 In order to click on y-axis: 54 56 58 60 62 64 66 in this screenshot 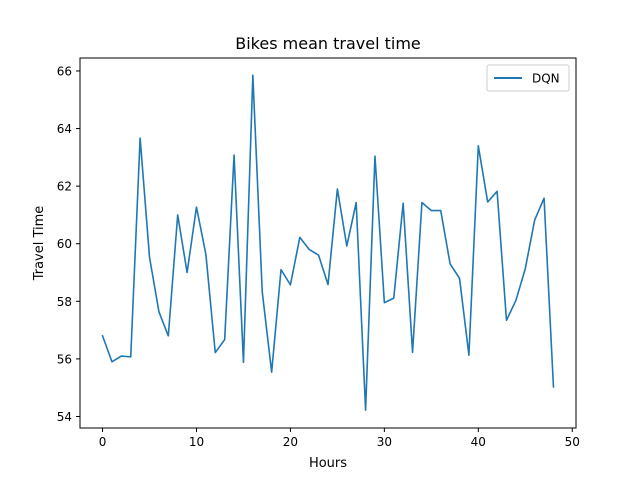, I will do `click(68, 244)`.